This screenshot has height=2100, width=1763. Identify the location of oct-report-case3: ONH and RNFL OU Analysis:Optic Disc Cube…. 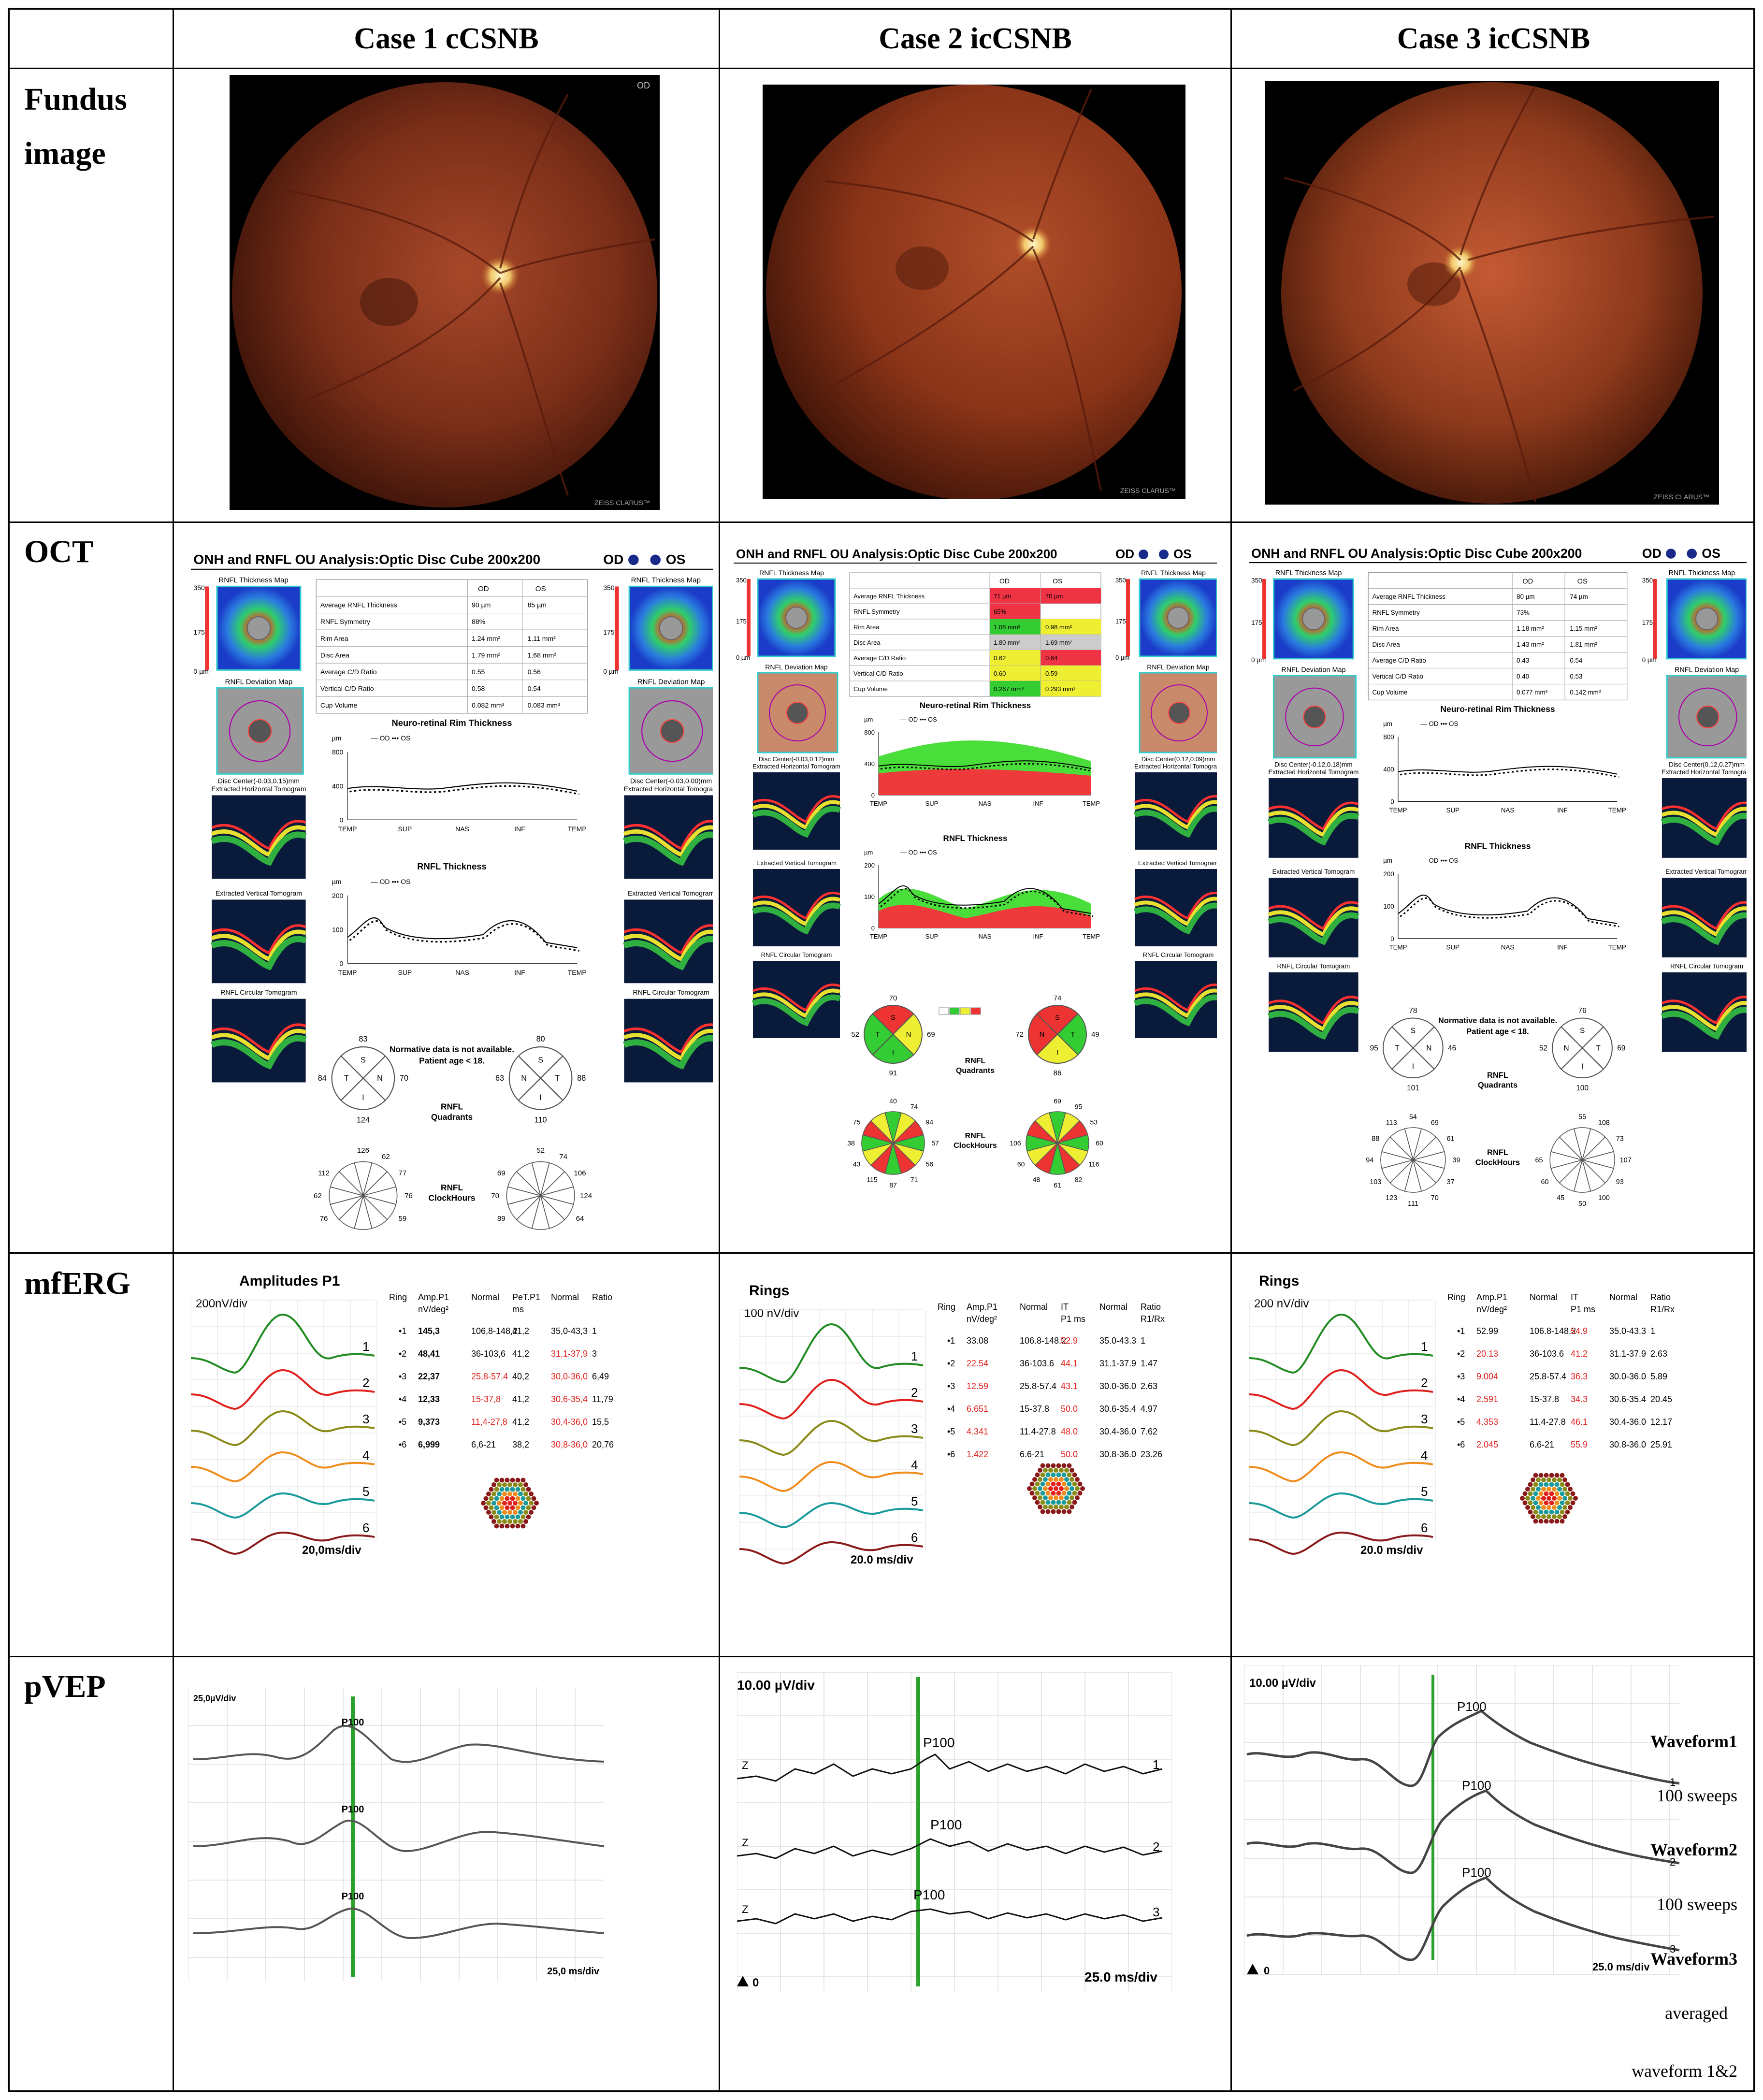
(1498, 877).